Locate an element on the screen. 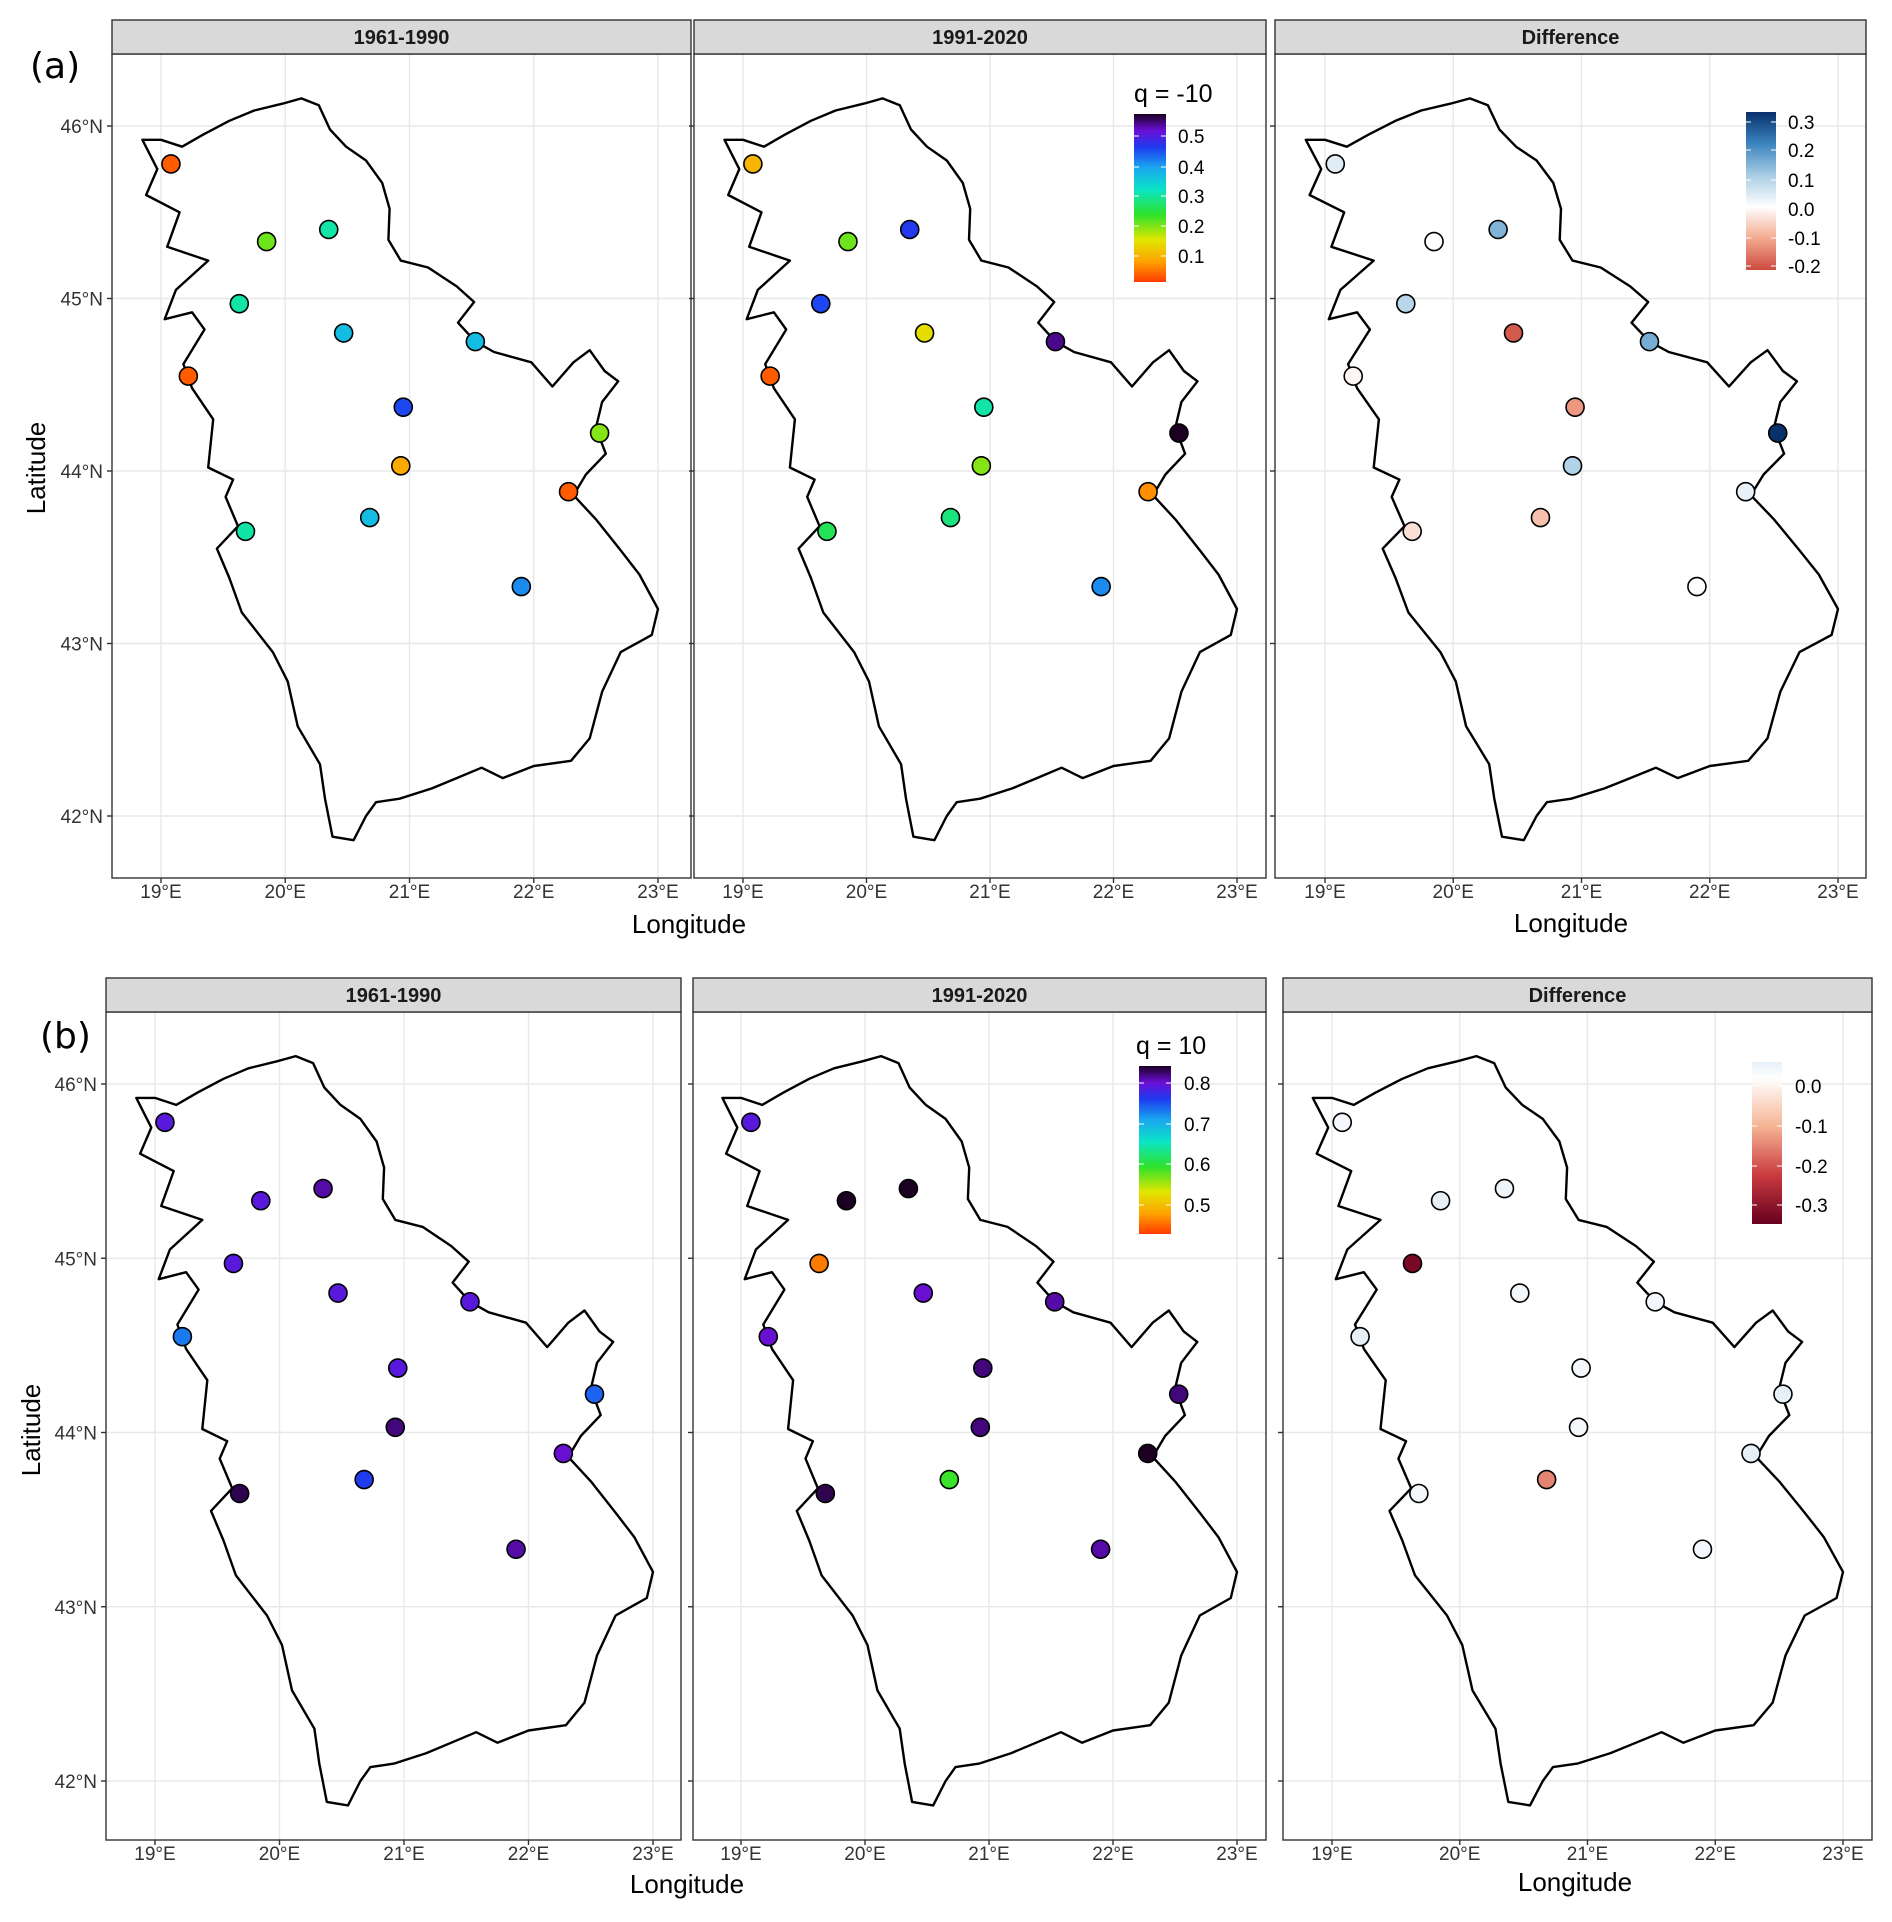 Image resolution: width=1892 pixels, height=1922 pixels. y-axis-ticks is located at coordinates (690, 1432).